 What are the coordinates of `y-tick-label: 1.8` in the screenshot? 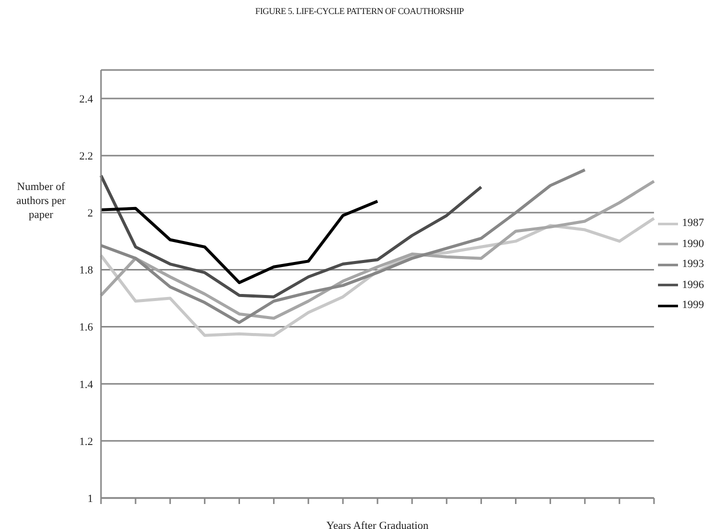 It's located at (86, 270).